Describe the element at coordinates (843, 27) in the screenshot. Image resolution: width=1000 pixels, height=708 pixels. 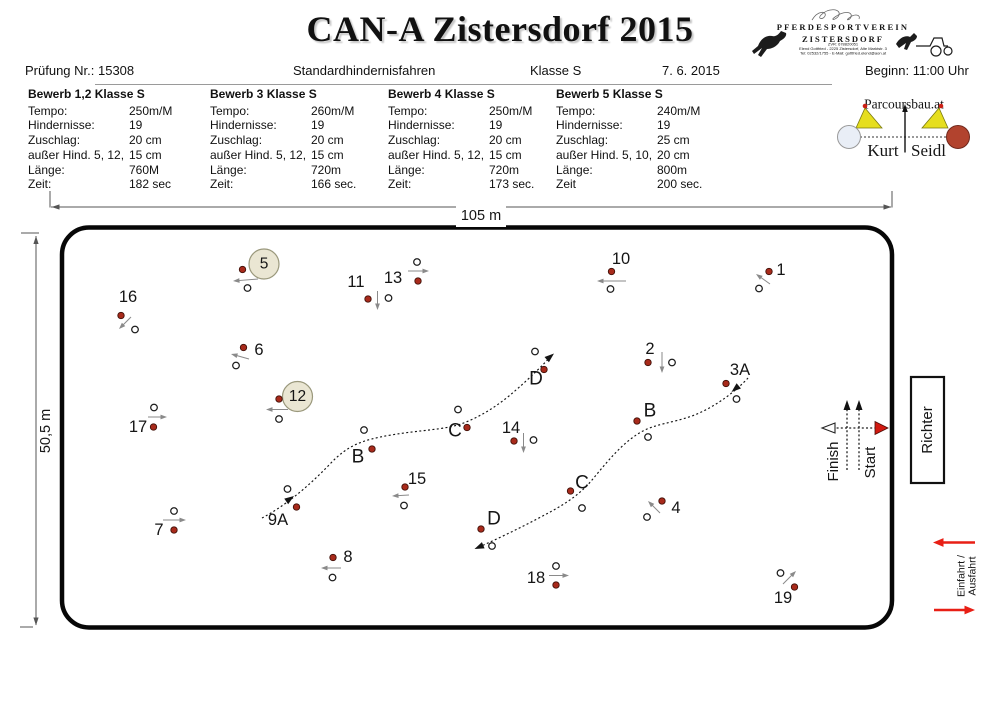
I see `club-name-line1: PFERDESPORTVEREIN` at that location.